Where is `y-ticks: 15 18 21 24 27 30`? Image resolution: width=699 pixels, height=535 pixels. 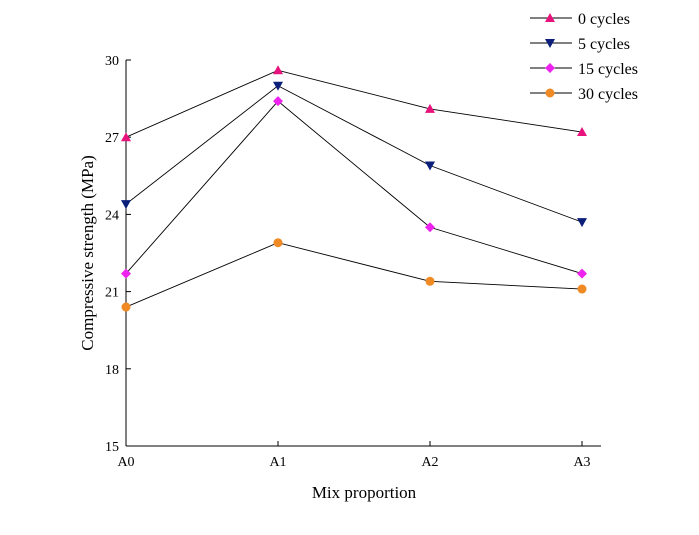 y-ticks: 15 18 21 24 27 30 is located at coordinates (118, 254).